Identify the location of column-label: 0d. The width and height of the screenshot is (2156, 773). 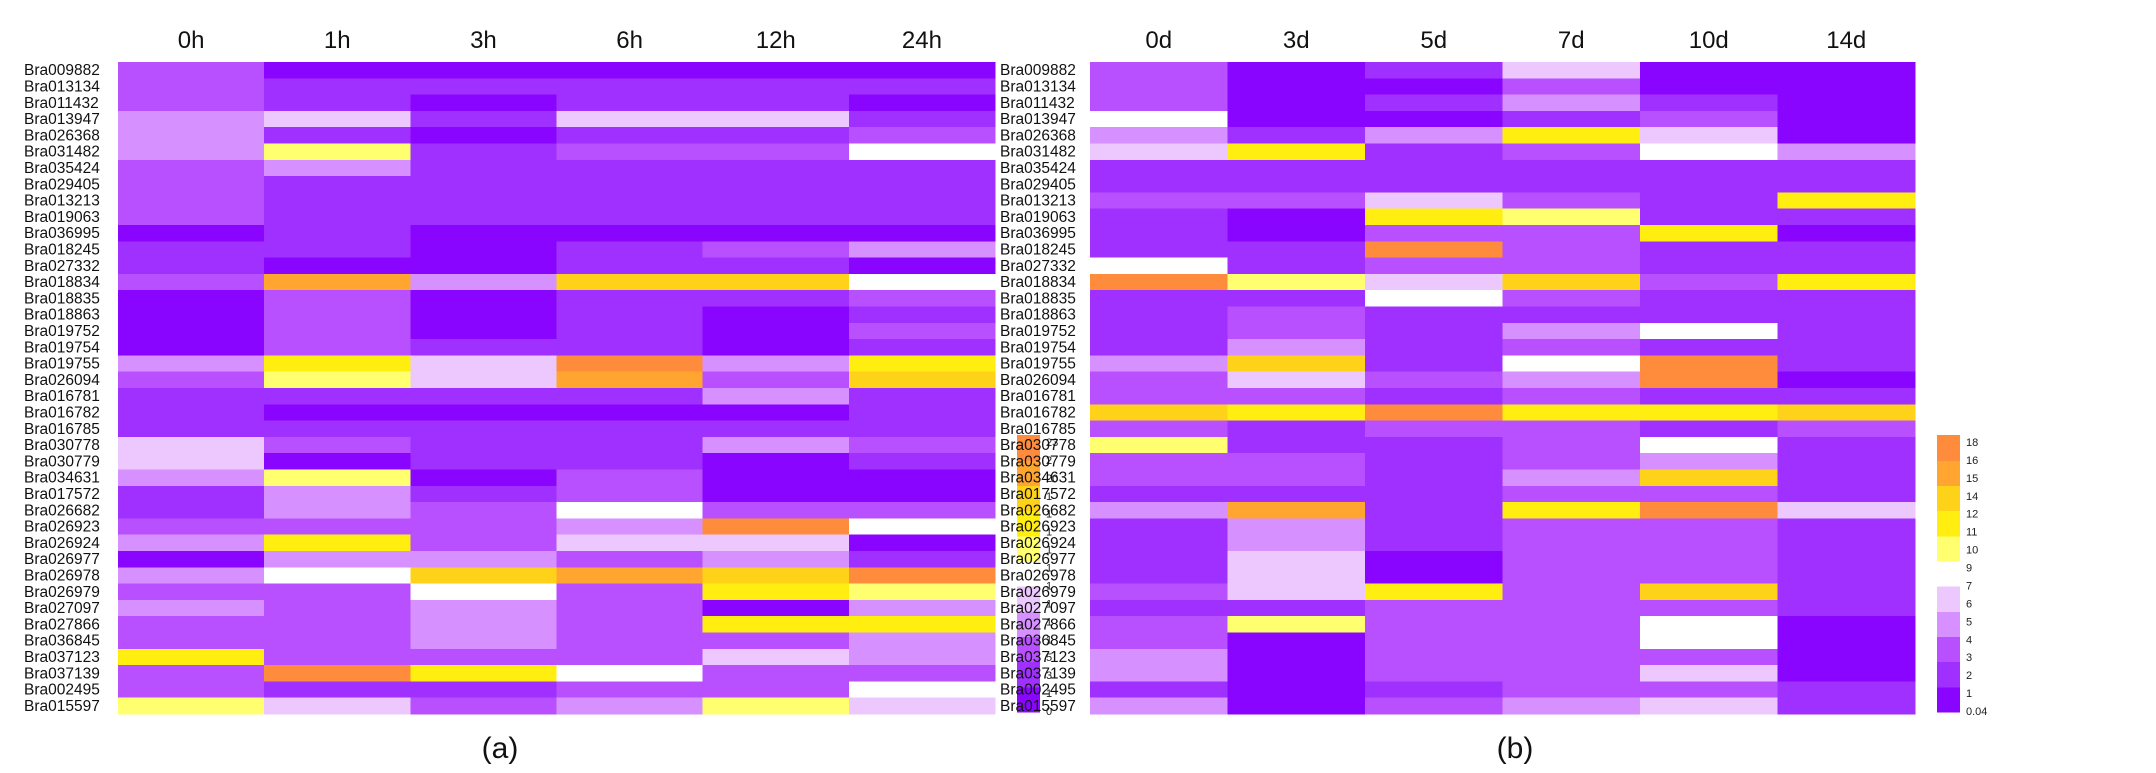
(1158, 40).